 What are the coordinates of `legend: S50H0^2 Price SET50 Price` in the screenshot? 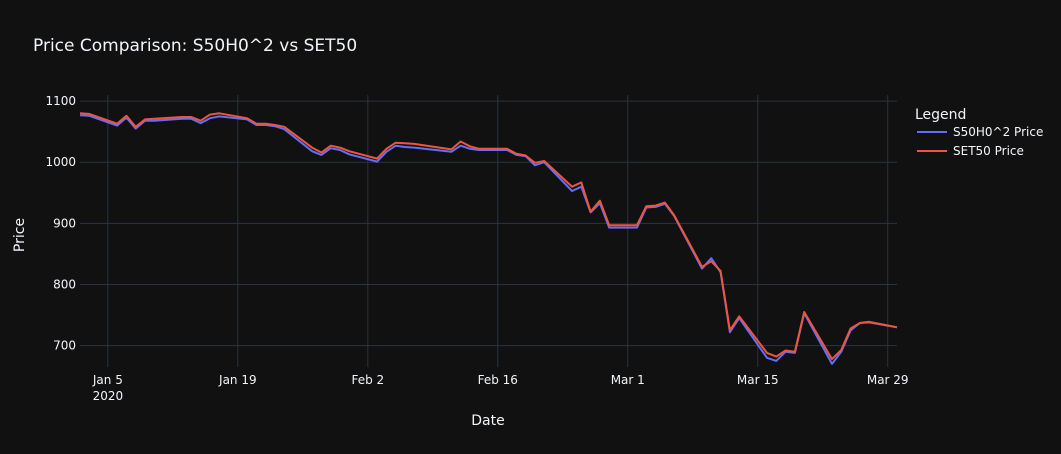 It's located at (980, 141).